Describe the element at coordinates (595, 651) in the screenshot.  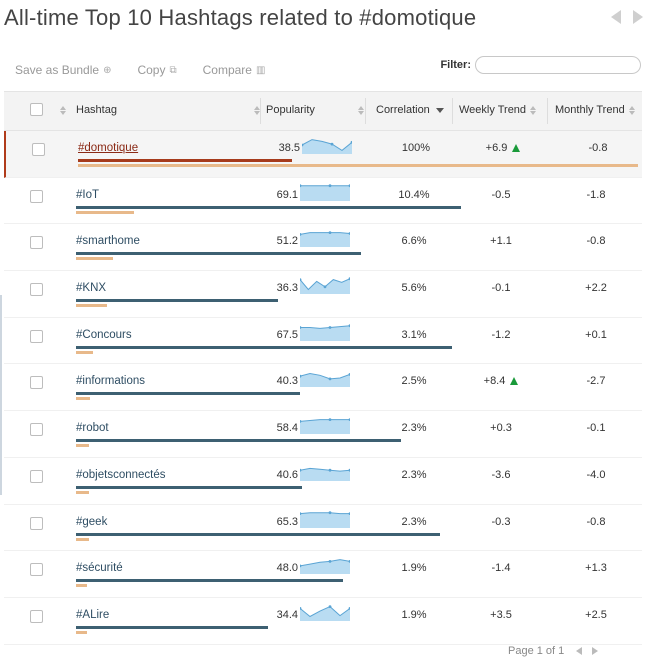
I see `pager-next-icon` at that location.